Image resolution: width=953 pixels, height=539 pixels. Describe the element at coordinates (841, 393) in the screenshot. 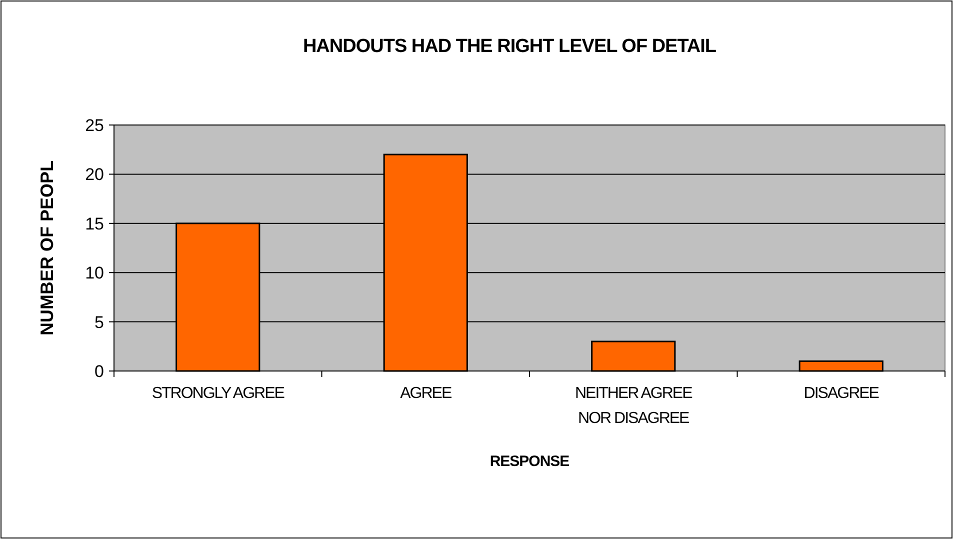

I see `x-tick-label: DISAGREE` at that location.